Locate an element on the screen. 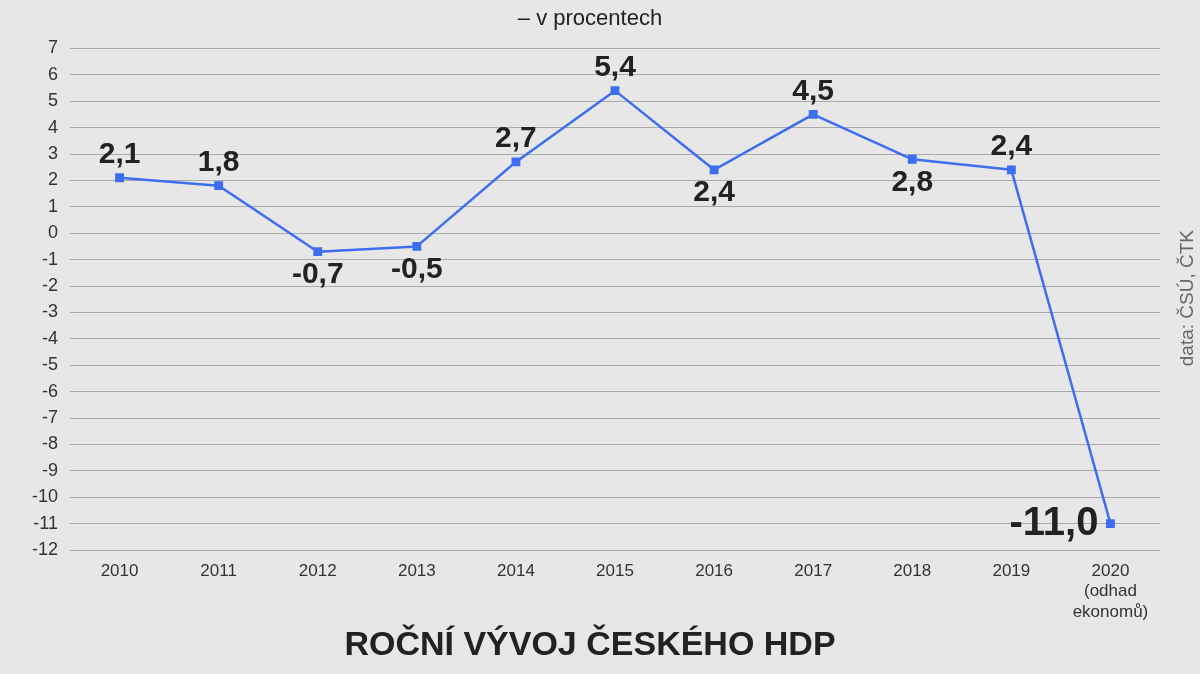  data-label: -0,7 is located at coordinates (317, 272).